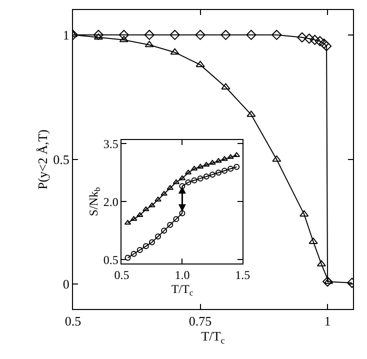 This screenshot has height=359, width=367. What do you see at coordinates (327, 321) in the screenshot?
I see `x-tick-label: 1` at bounding box center [327, 321].